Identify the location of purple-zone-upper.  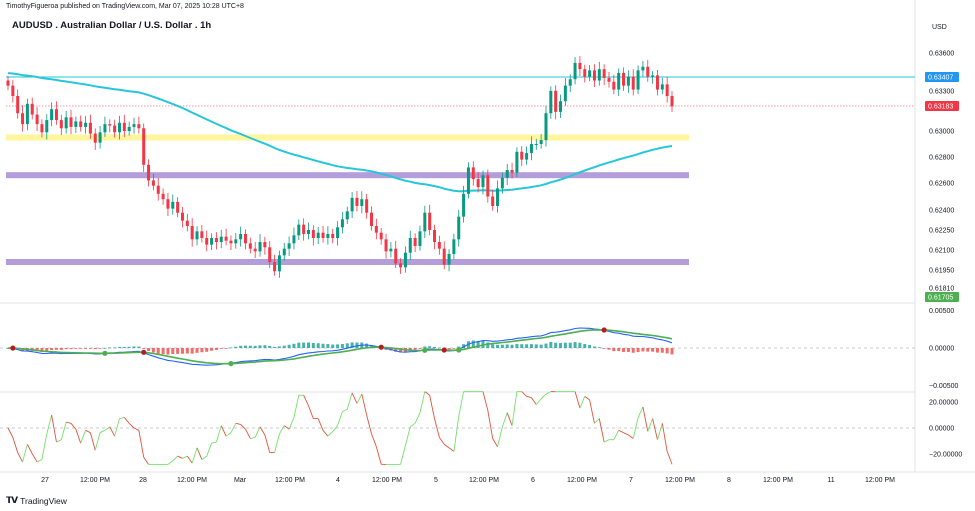
(347, 175).